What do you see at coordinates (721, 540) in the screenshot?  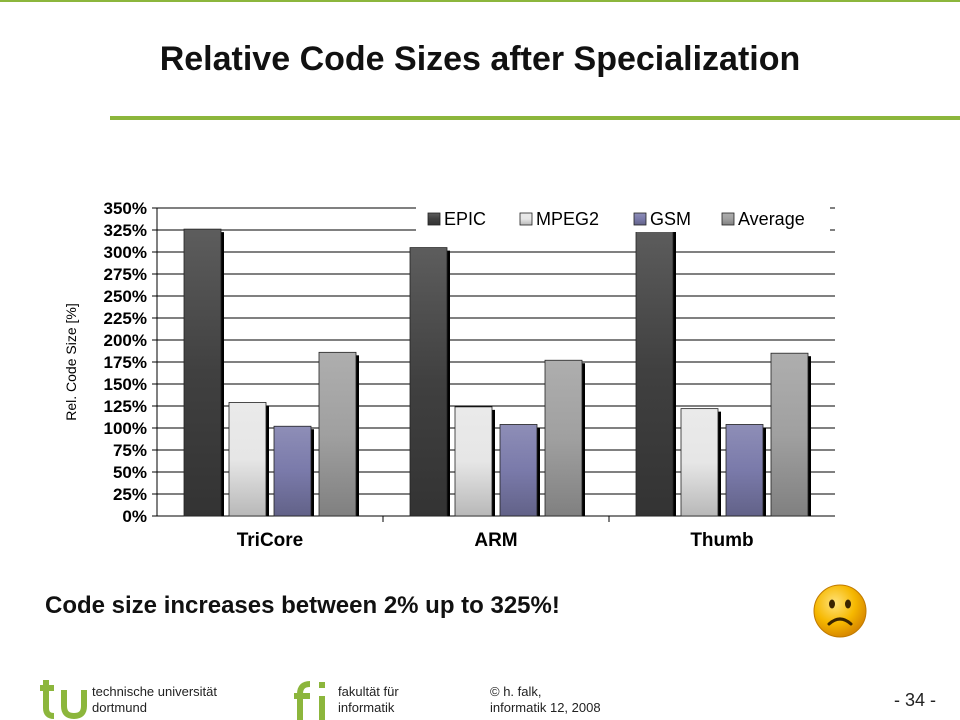 I see `x-category-label: Thumb` at bounding box center [721, 540].